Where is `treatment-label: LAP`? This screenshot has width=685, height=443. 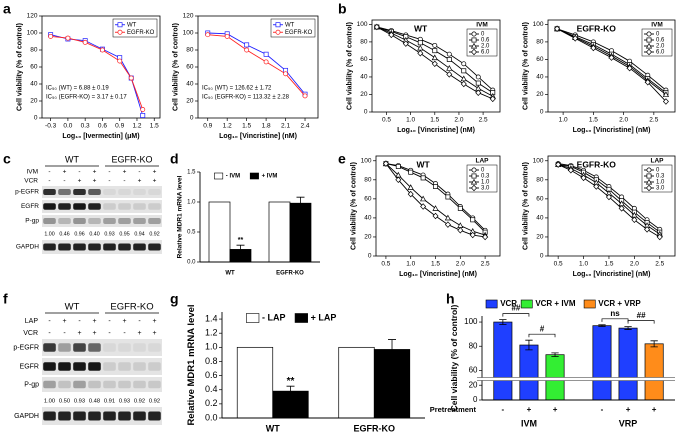
treatment-label: LAP is located at coordinates (32, 321).